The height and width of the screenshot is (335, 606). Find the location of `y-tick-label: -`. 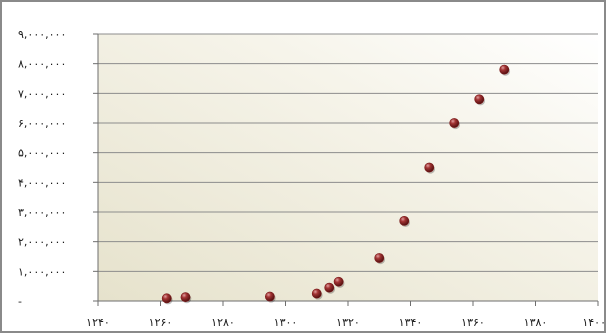

y-tick-label: - is located at coordinates (20, 301).